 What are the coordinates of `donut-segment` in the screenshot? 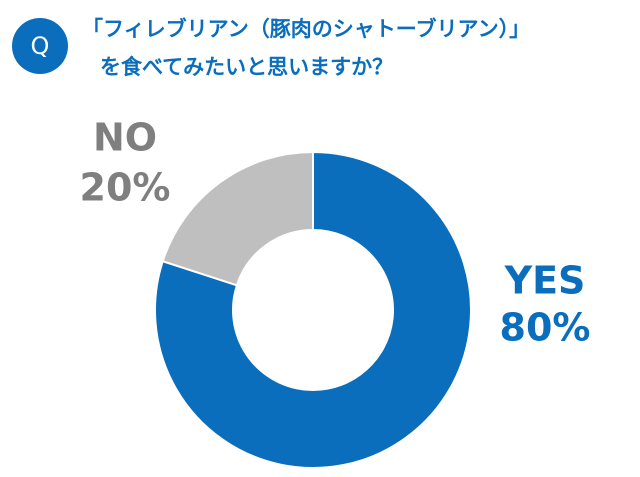 It's located at (237, 218).